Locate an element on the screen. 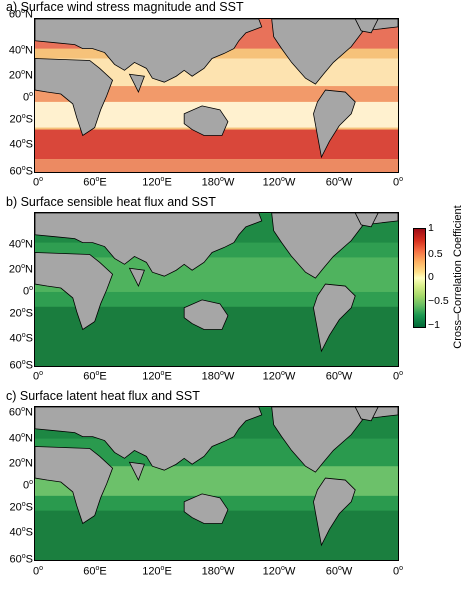 The height and width of the screenshot is (589, 474). panel-c-title: c) Surface latent heat flux and SST is located at coordinates (103, 396).